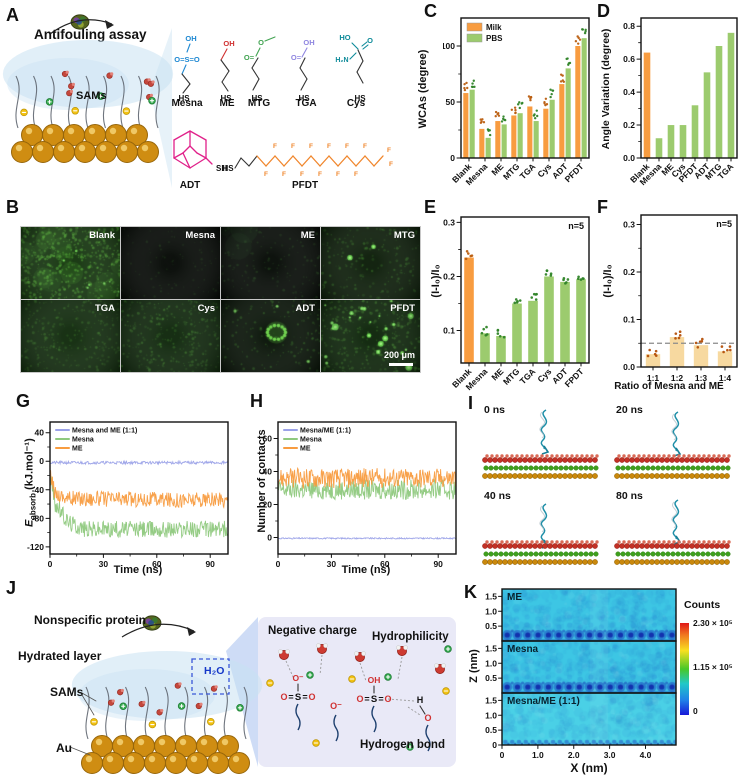  Describe the element at coordinates (305, 308) in the screenshot. I see `tile-label: ADT` at that location.